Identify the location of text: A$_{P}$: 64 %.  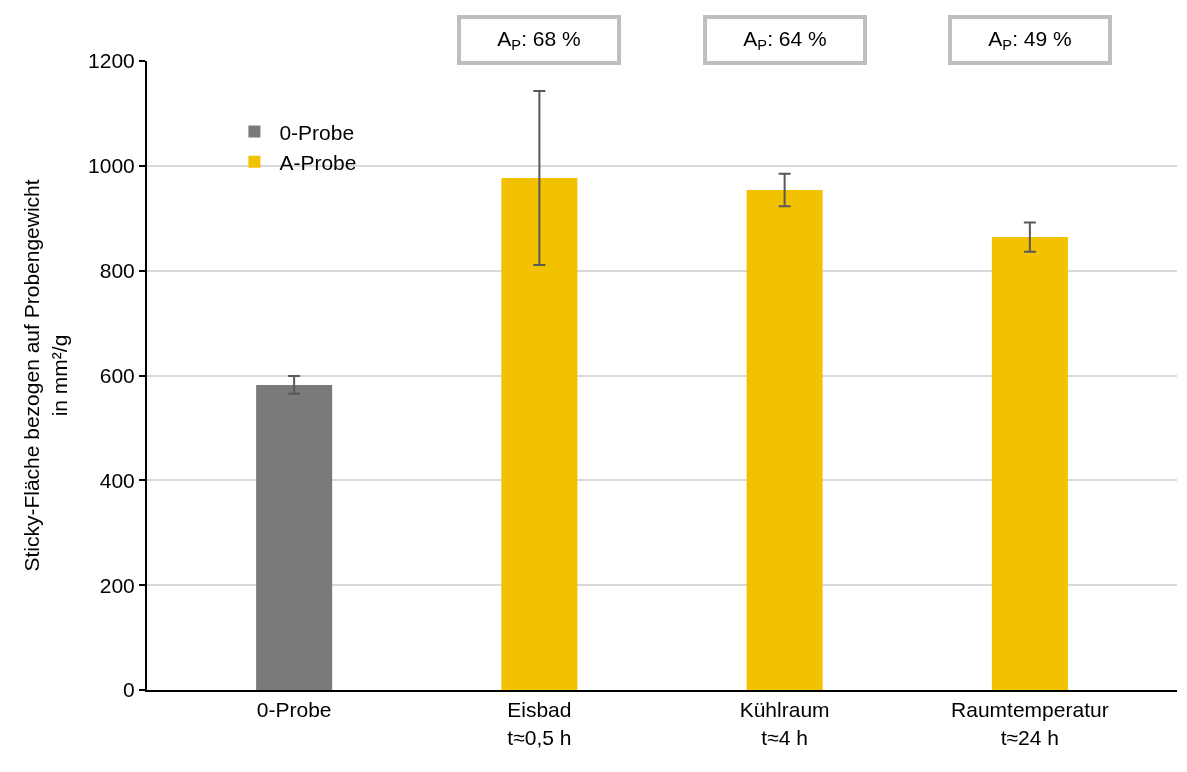
(785, 40).